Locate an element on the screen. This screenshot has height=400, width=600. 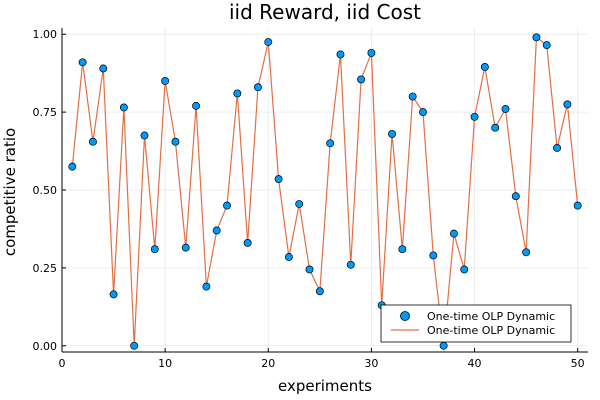
x-tick-label: 0 is located at coordinates (62, 363).